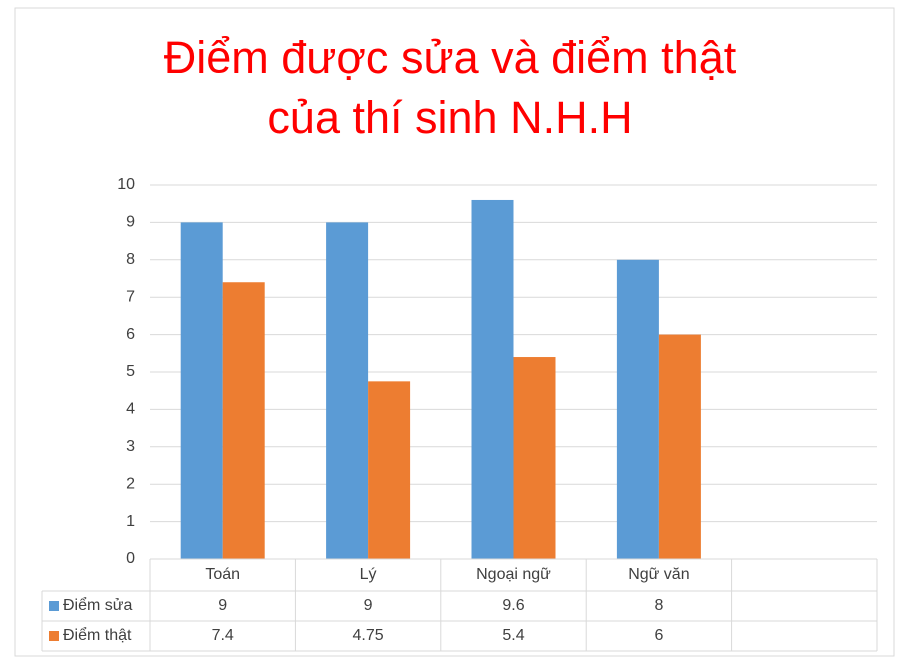  Describe the element at coordinates (130, 371) in the screenshot. I see `y-tick-label: 5` at that location.